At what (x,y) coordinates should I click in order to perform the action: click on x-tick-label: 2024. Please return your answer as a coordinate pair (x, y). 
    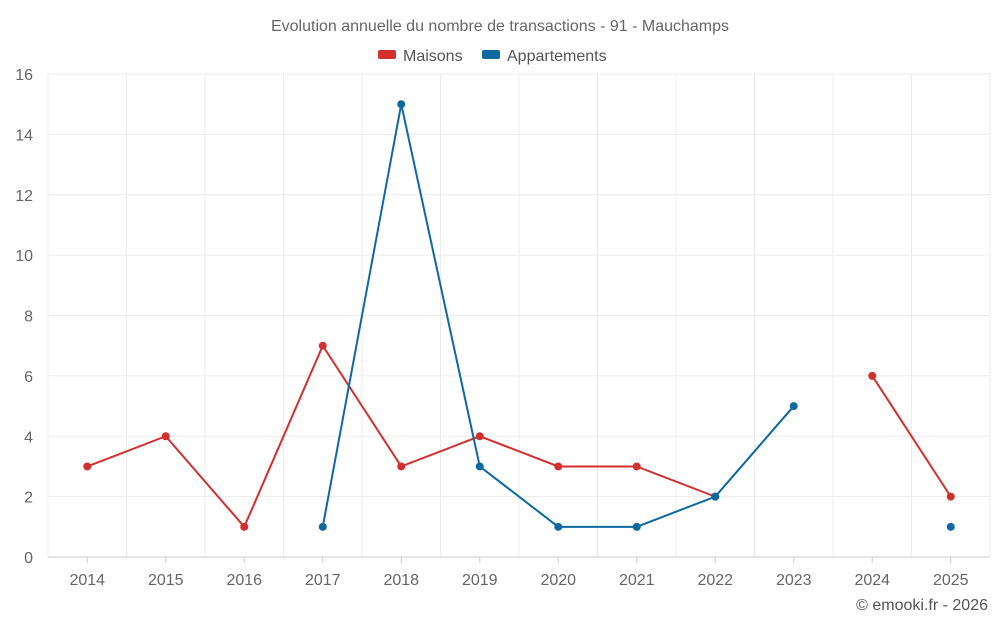
    Looking at the image, I should click on (872, 580).